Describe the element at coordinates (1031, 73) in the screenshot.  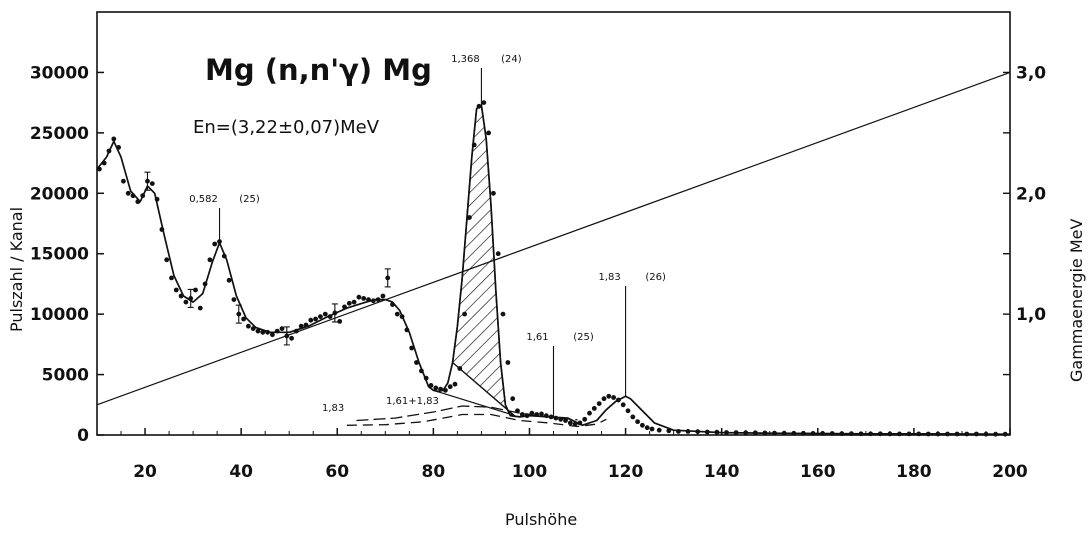
I see `y2-tick-label: 3,0` at that location.